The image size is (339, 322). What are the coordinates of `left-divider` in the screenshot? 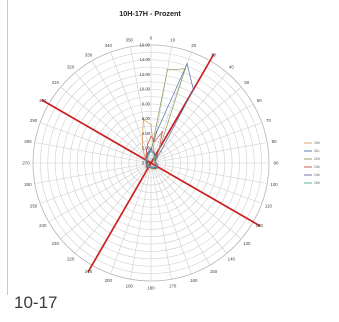 It's located at (7, 147).